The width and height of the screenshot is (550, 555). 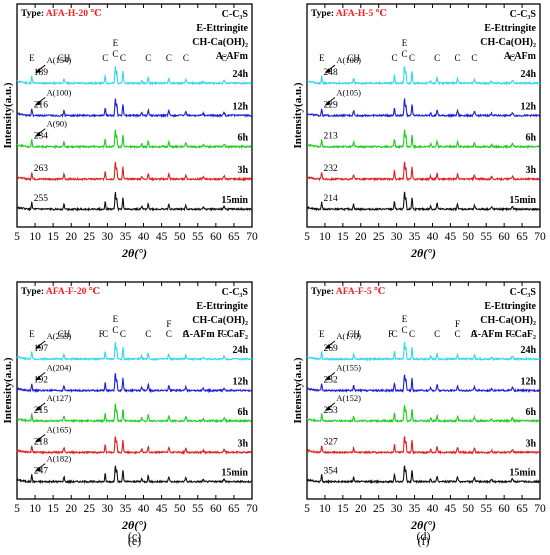 What do you see at coordinates (503, 334) in the screenshot?
I see `legend-entry: A-AFm F-CaF₂` at bounding box center [503, 334].